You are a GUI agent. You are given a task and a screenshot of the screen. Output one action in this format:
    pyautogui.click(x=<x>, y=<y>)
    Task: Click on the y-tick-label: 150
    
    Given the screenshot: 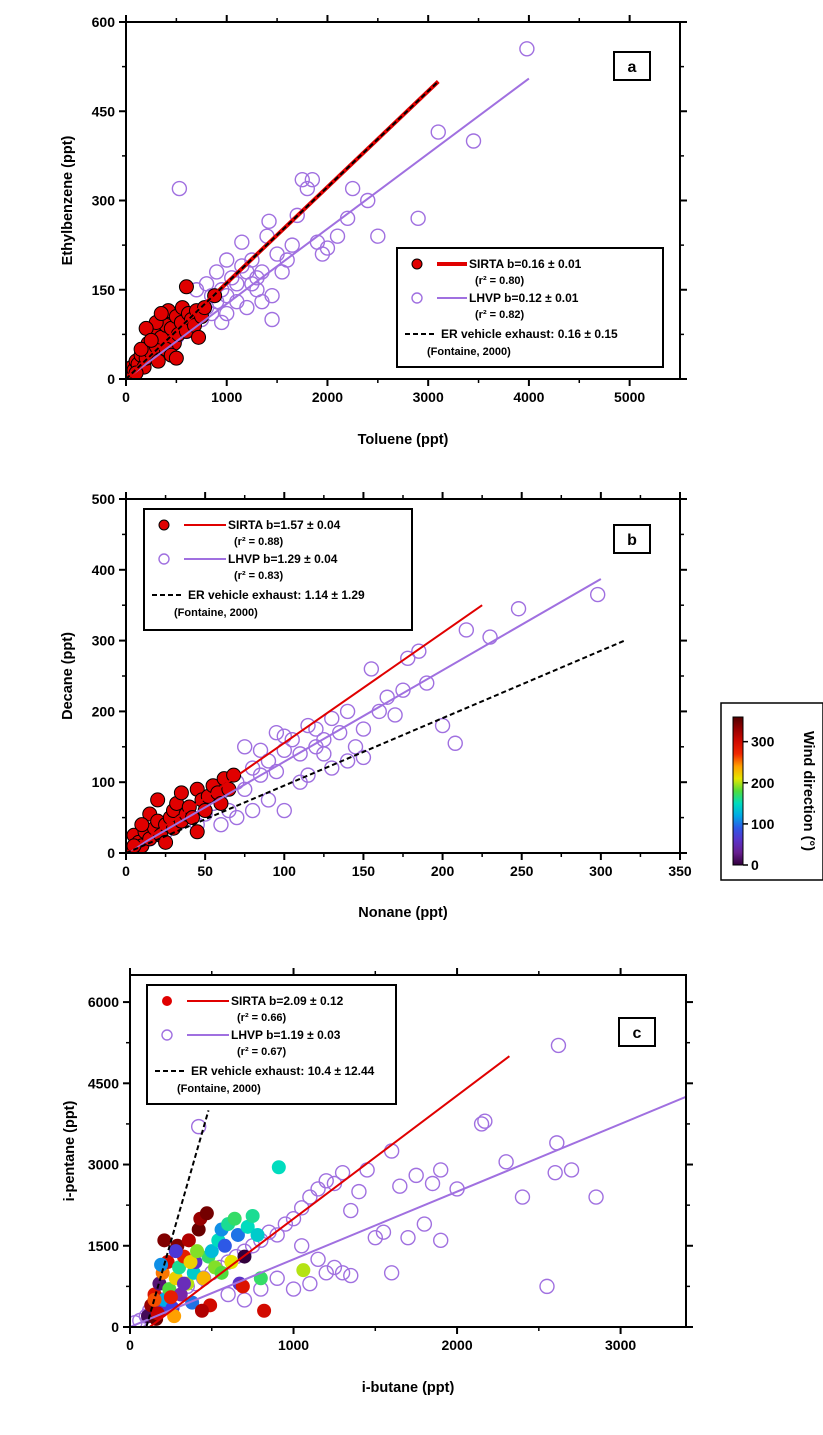 What is the action you would take?
    pyautogui.click(x=104, y=290)
    